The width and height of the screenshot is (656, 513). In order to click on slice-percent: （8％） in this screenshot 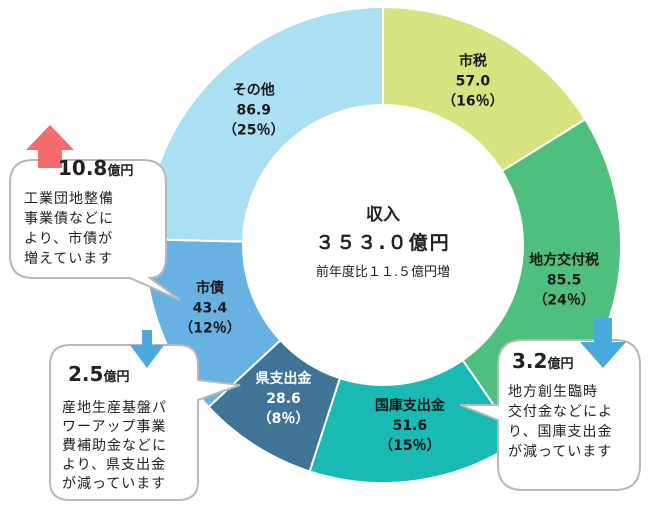, I will do `click(284, 419)`.